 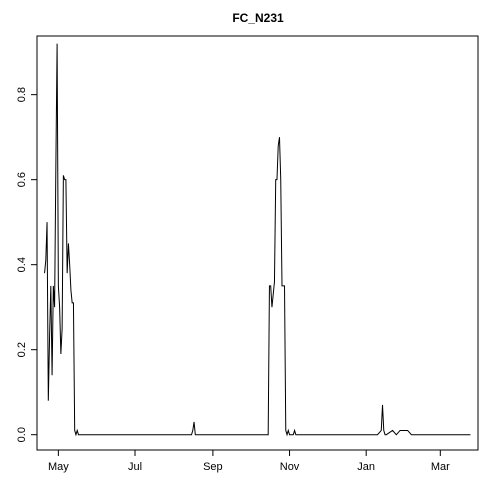 I want to click on x-axis: May Jul Sep Nov Jan Mar, so click(x=249, y=461).